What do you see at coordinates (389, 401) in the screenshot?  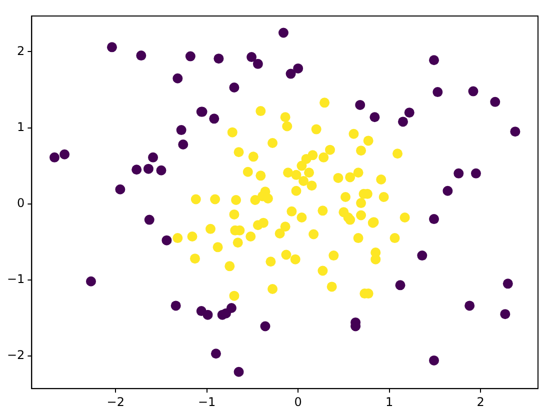 I see `x-tick-label: 1` at bounding box center [389, 401].